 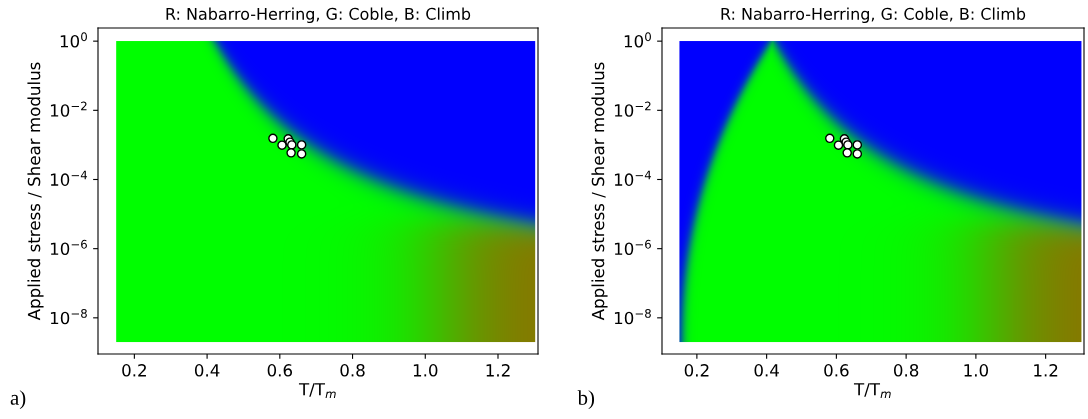 What do you see at coordinates (18, 400) in the screenshot?
I see `text: a)` at bounding box center [18, 400].